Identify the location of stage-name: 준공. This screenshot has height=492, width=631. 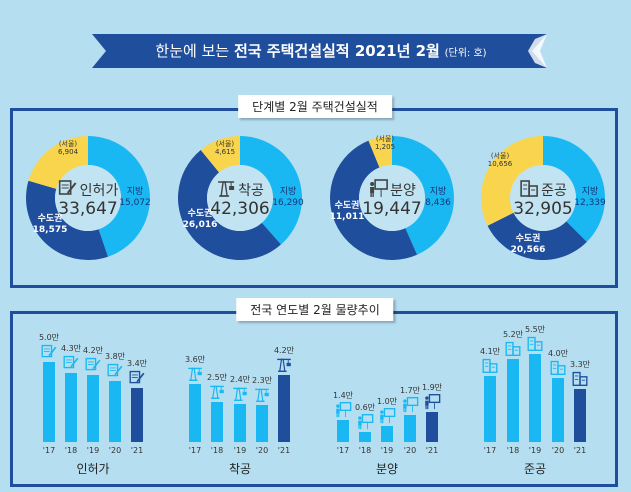
(554, 191).